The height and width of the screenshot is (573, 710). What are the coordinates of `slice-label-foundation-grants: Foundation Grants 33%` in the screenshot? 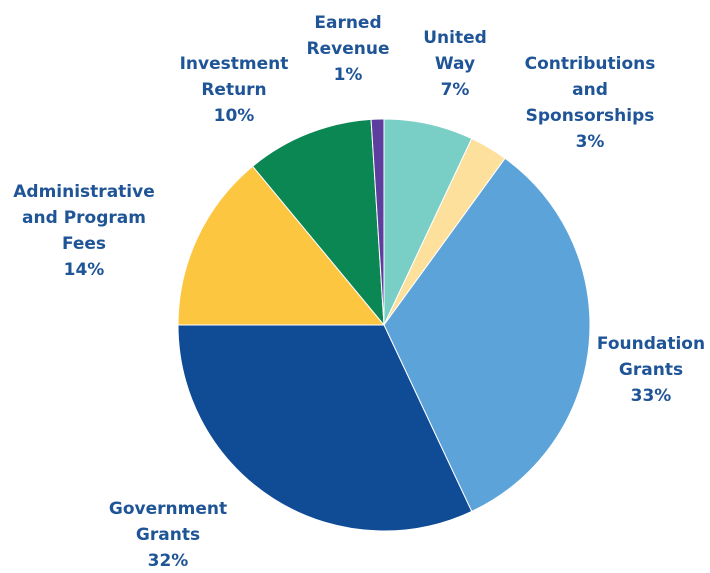 It's located at (651, 370).